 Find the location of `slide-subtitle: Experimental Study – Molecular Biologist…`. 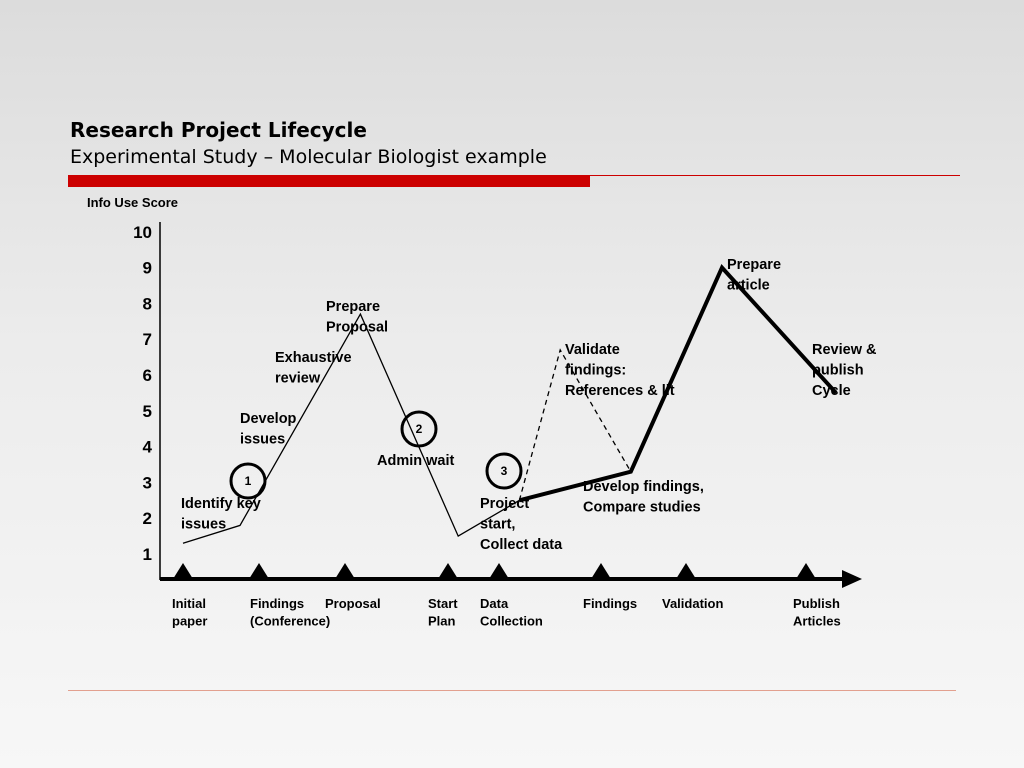

slide-subtitle: Experimental Study – Molecular Biologist… is located at coordinates (308, 157).